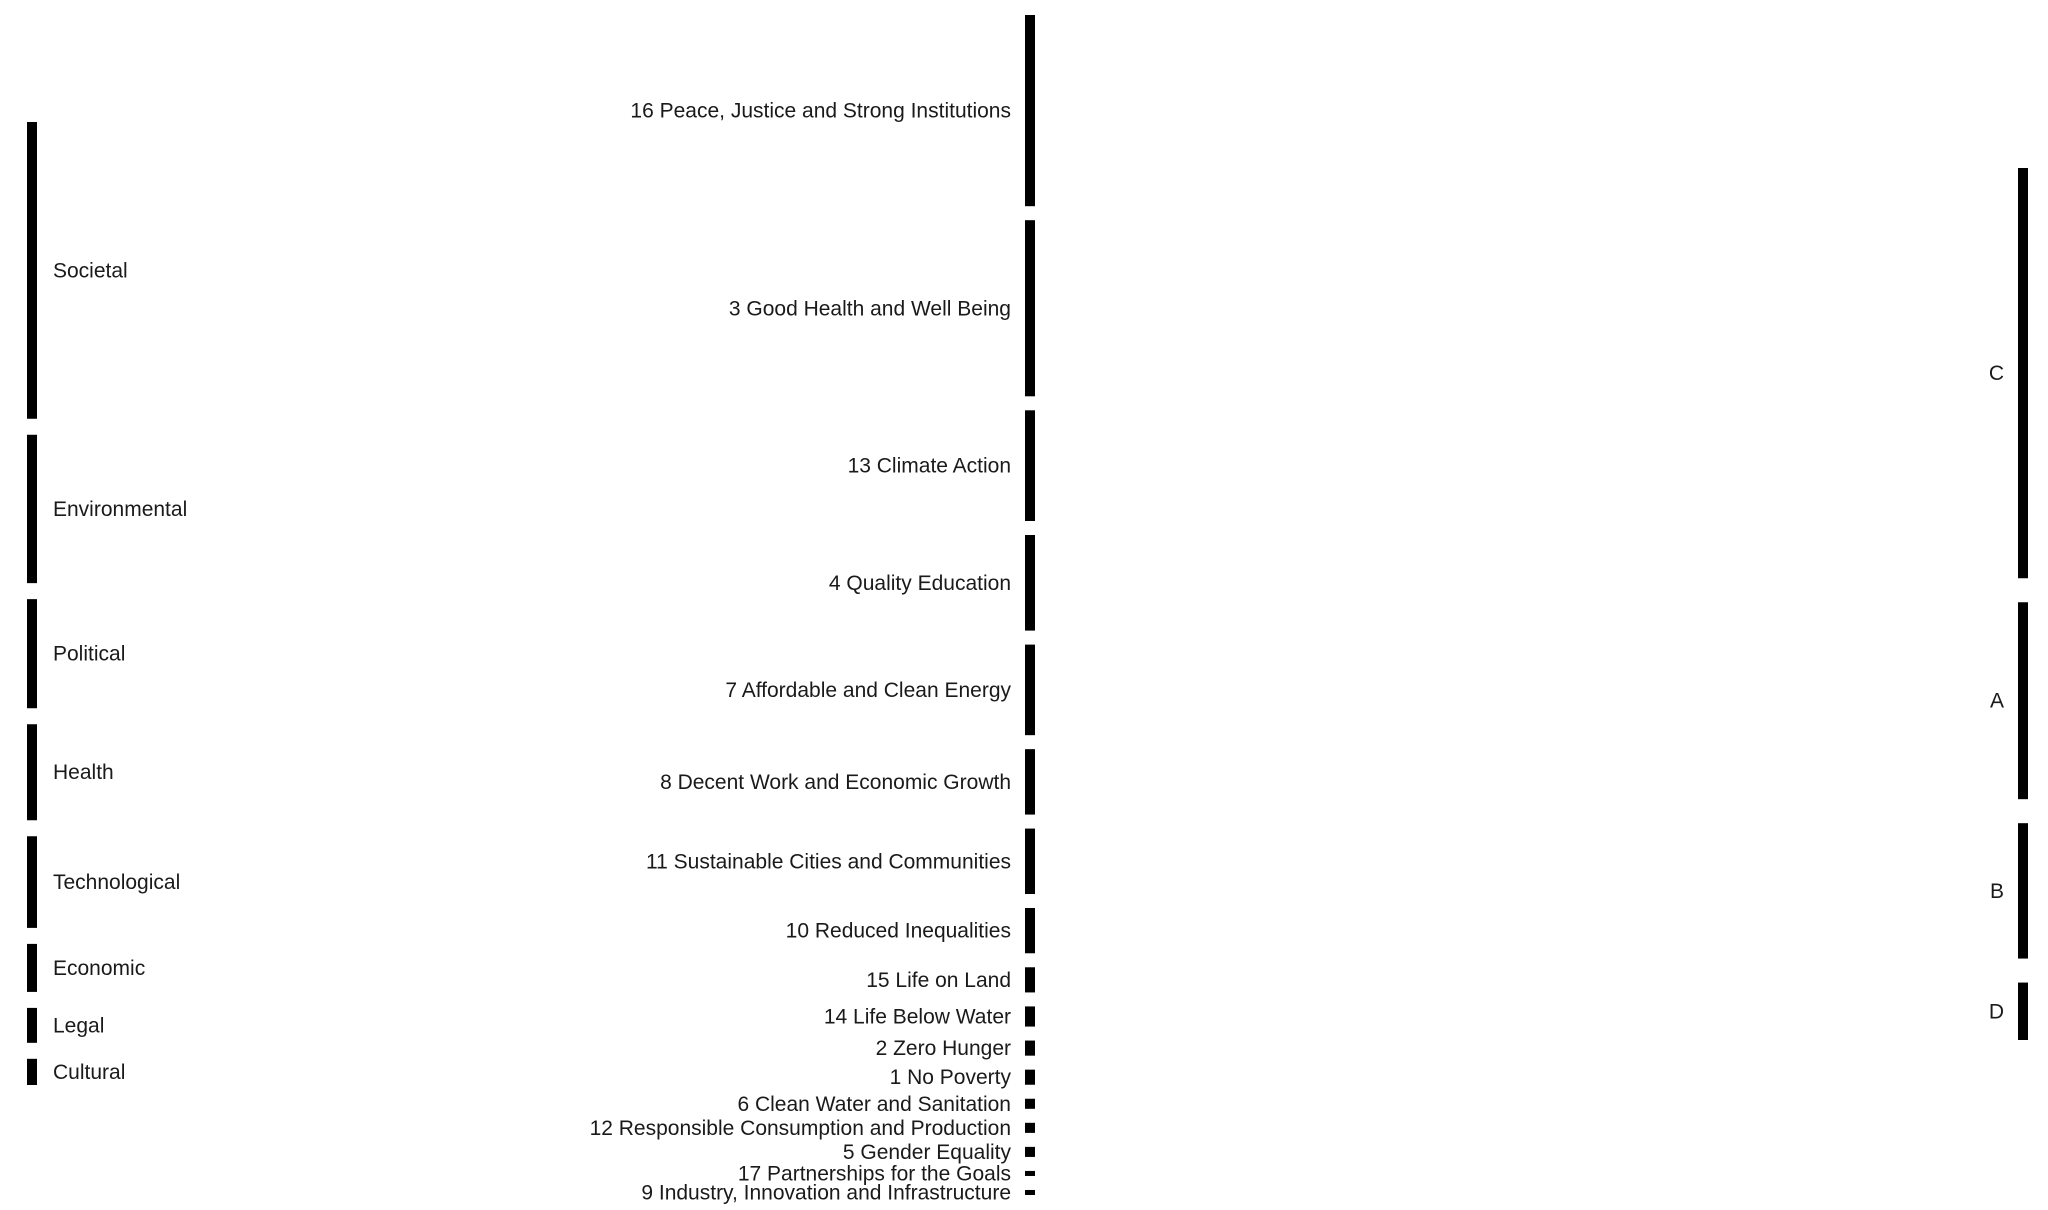  Describe the element at coordinates (531, 901) in the screenshot. I see `link-technological-to-sdg11` at that location.